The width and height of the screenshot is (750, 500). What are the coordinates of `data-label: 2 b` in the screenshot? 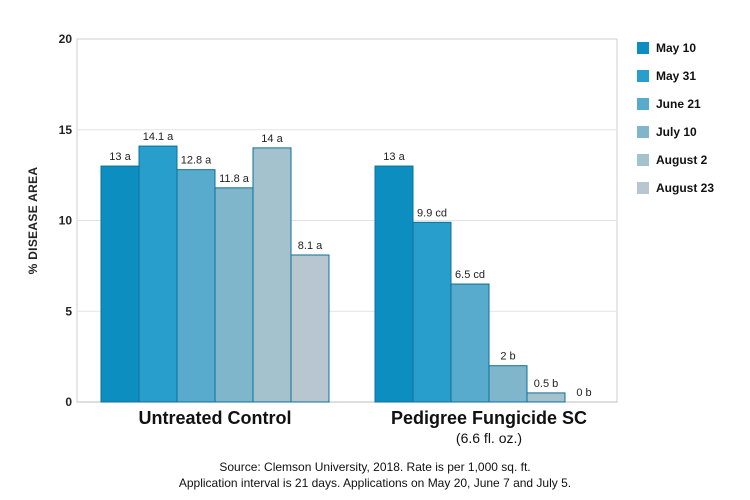 It's located at (507, 357).